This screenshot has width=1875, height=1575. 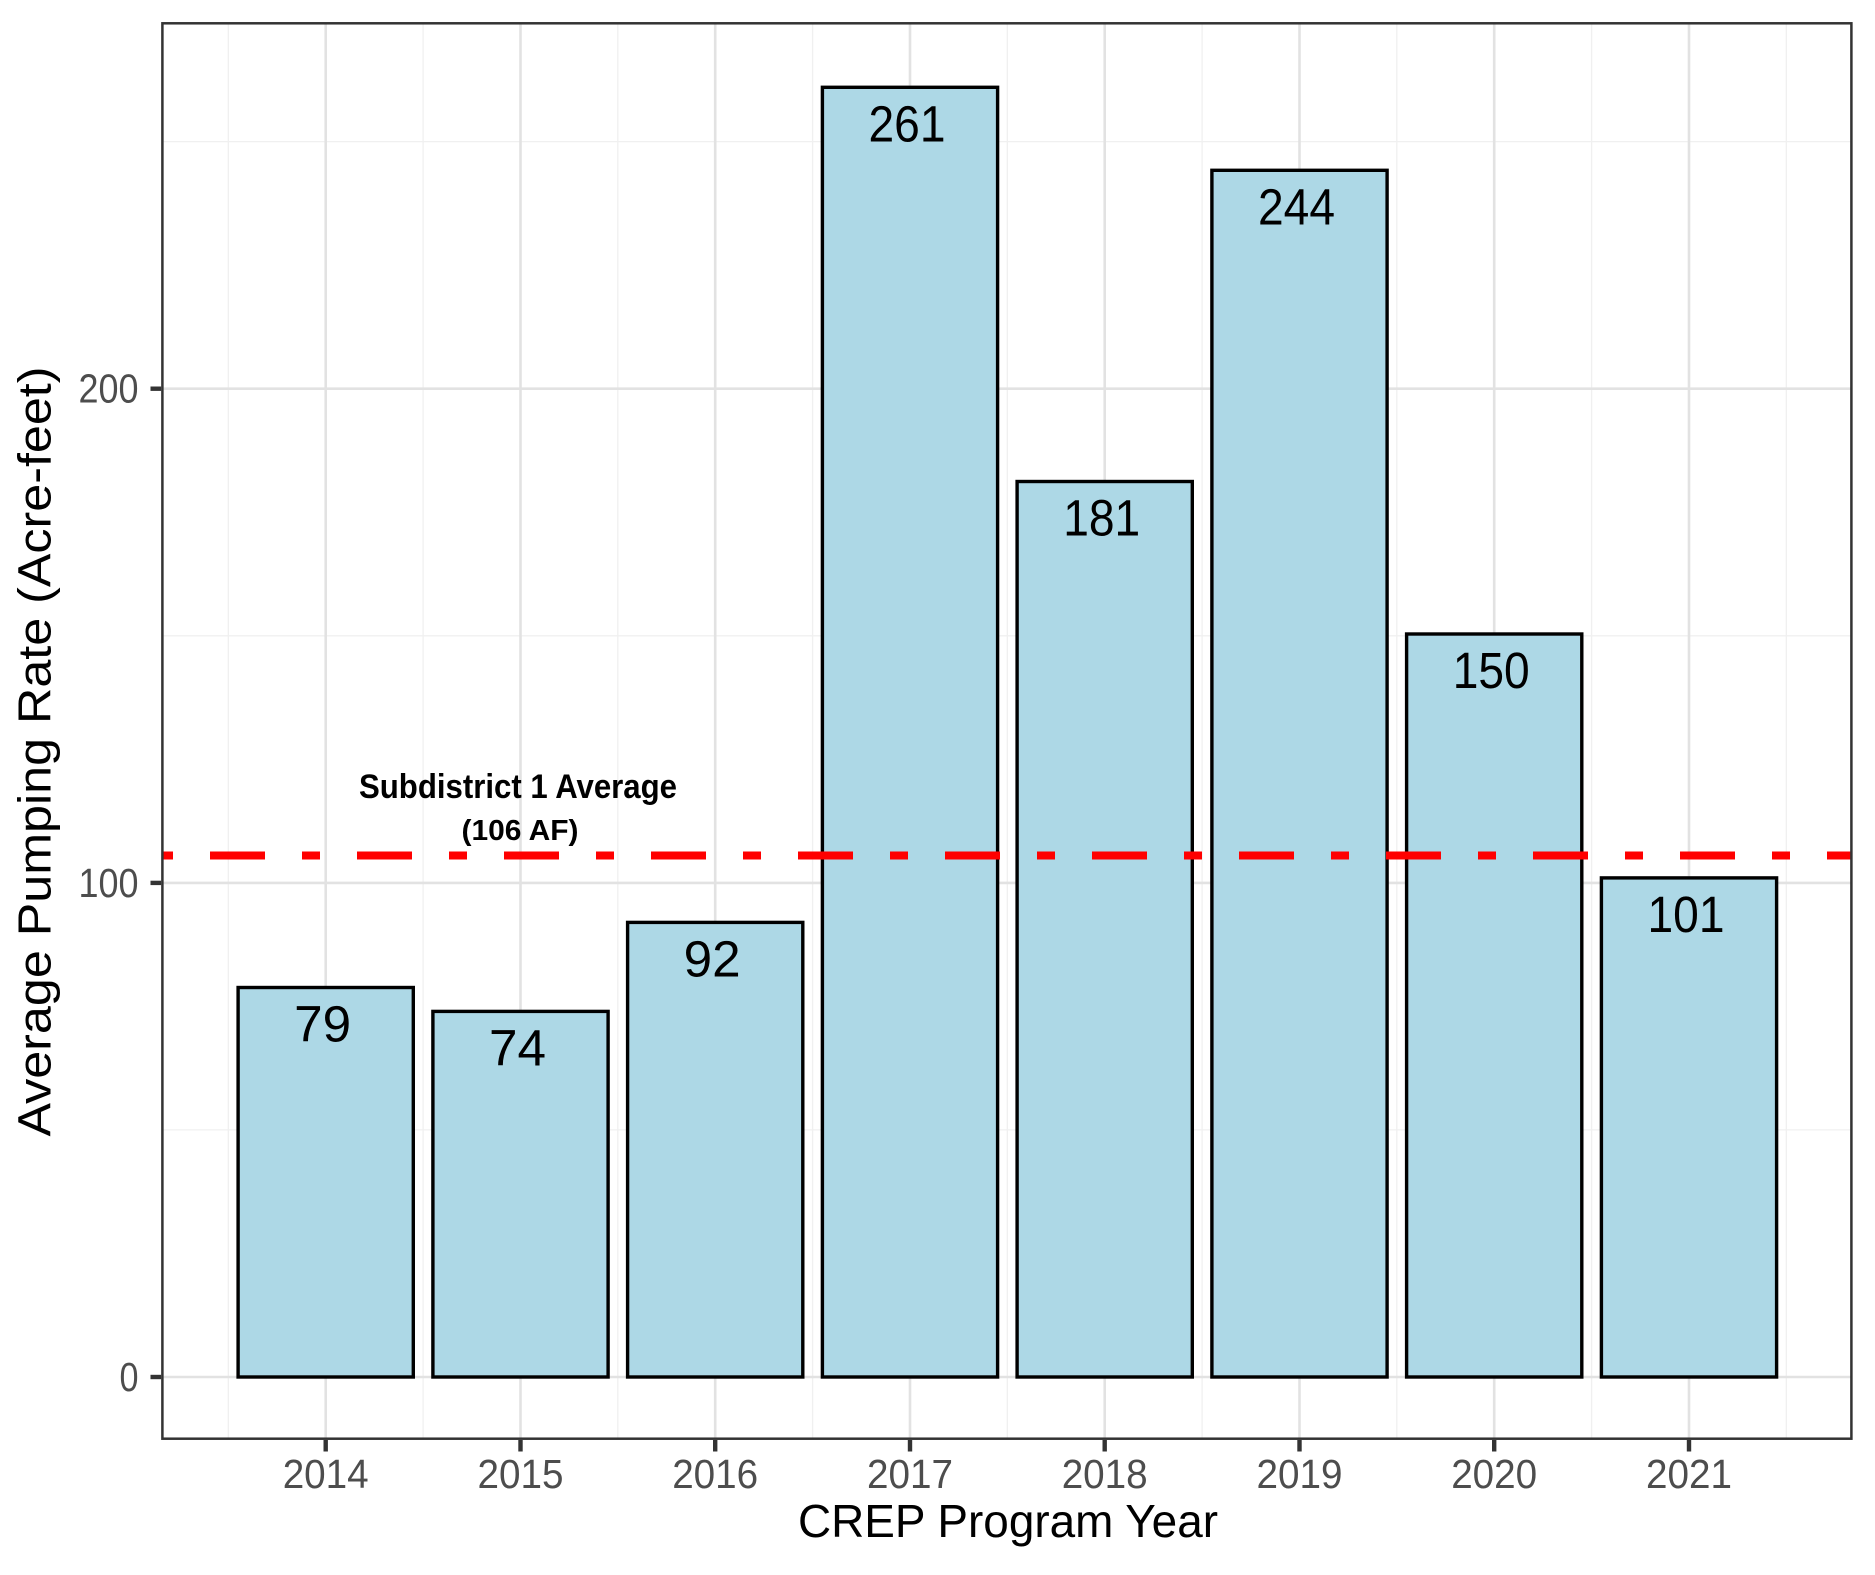 I want to click on svg-text: 2016, so click(x=715, y=1474).